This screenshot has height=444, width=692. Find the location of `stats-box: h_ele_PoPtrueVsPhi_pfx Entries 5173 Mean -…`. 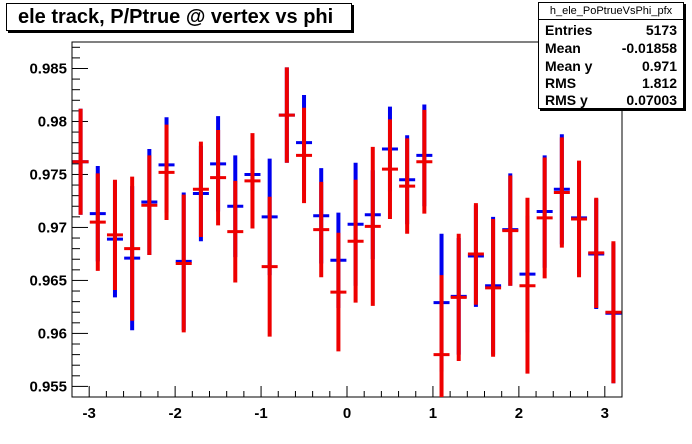

stats-box: h_ele_PoPtrueVsPhi_pfx Entries 5173 Mean -… is located at coordinates (611, 55).